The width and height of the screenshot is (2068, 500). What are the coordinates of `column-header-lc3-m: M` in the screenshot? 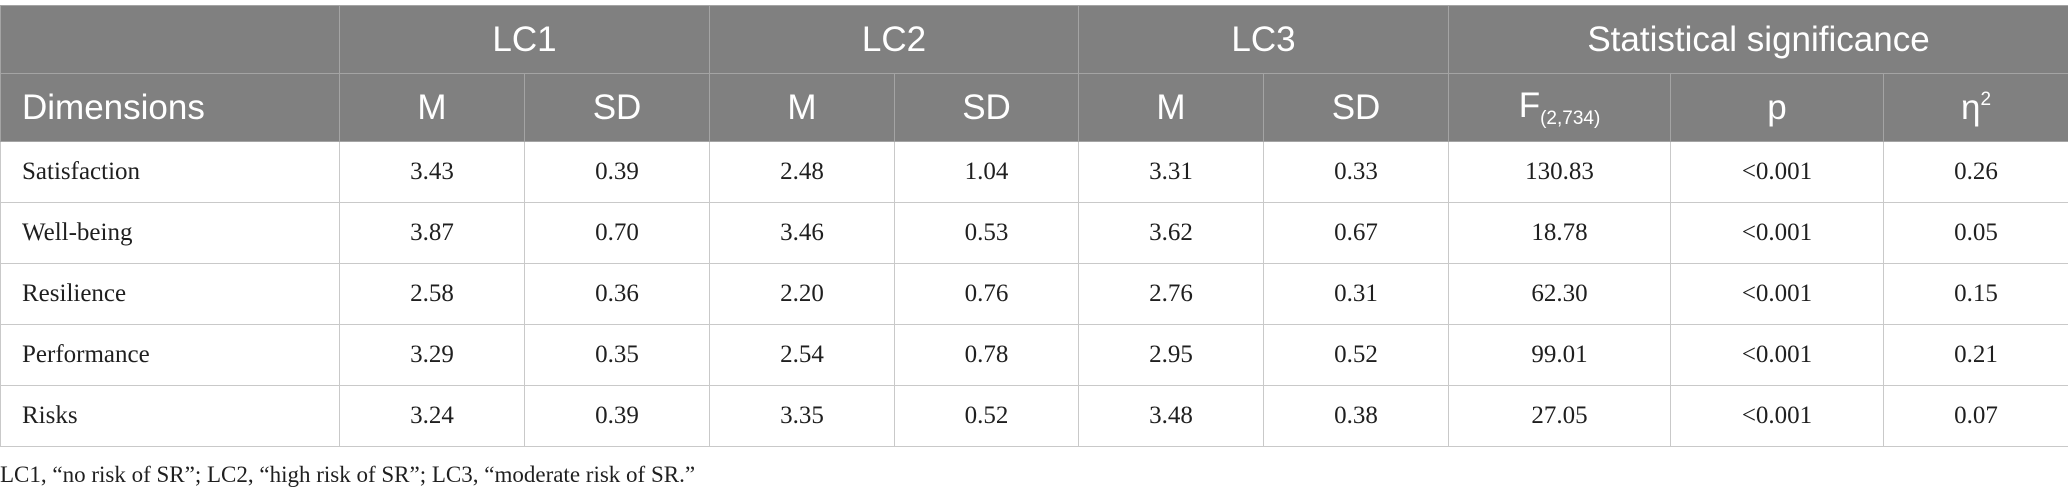 It's located at (1171, 107).